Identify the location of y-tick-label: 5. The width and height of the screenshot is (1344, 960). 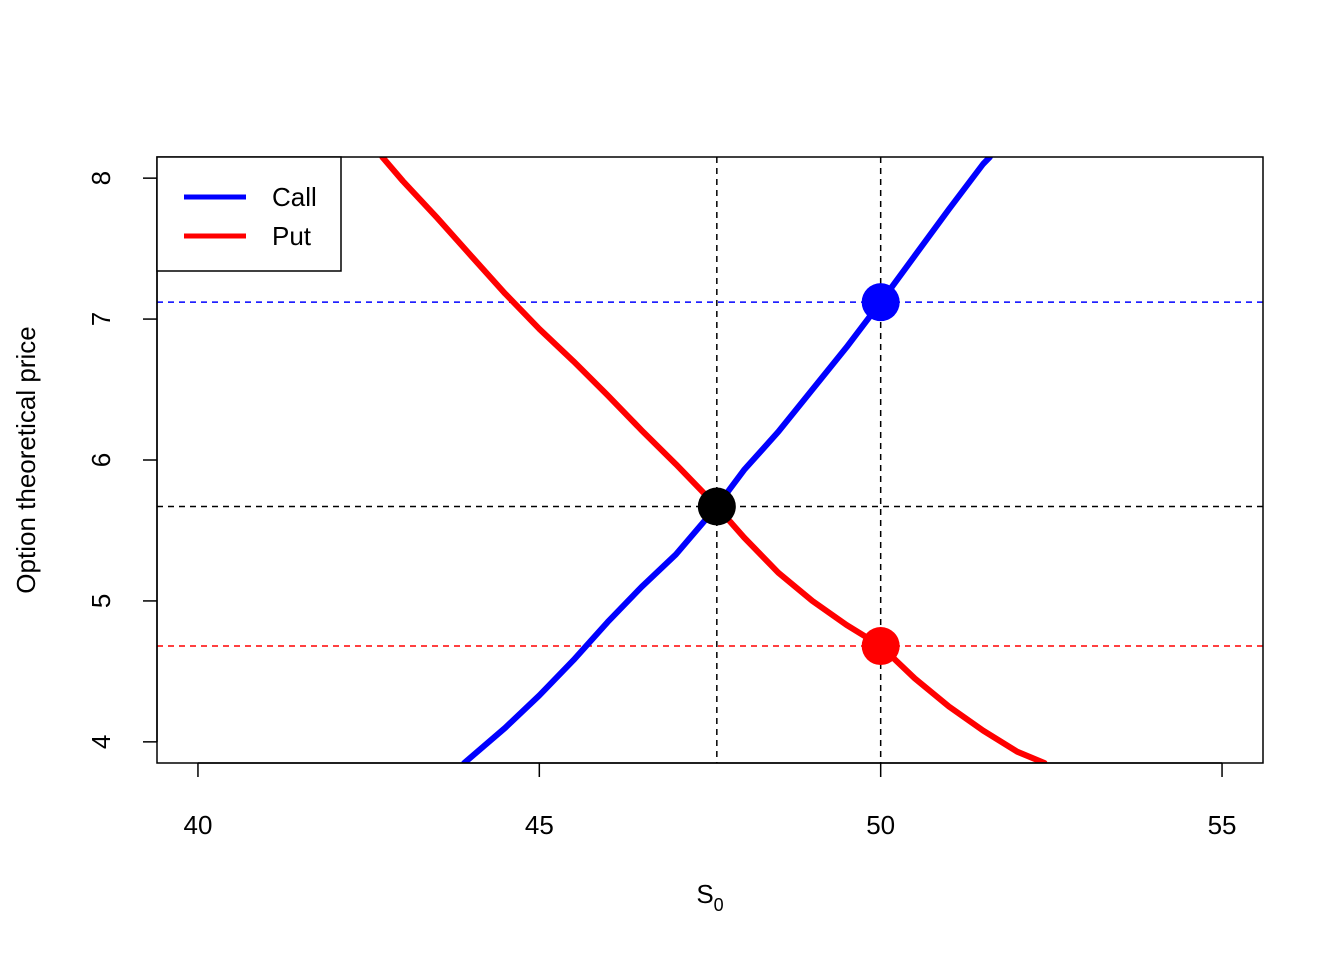
(101, 601).